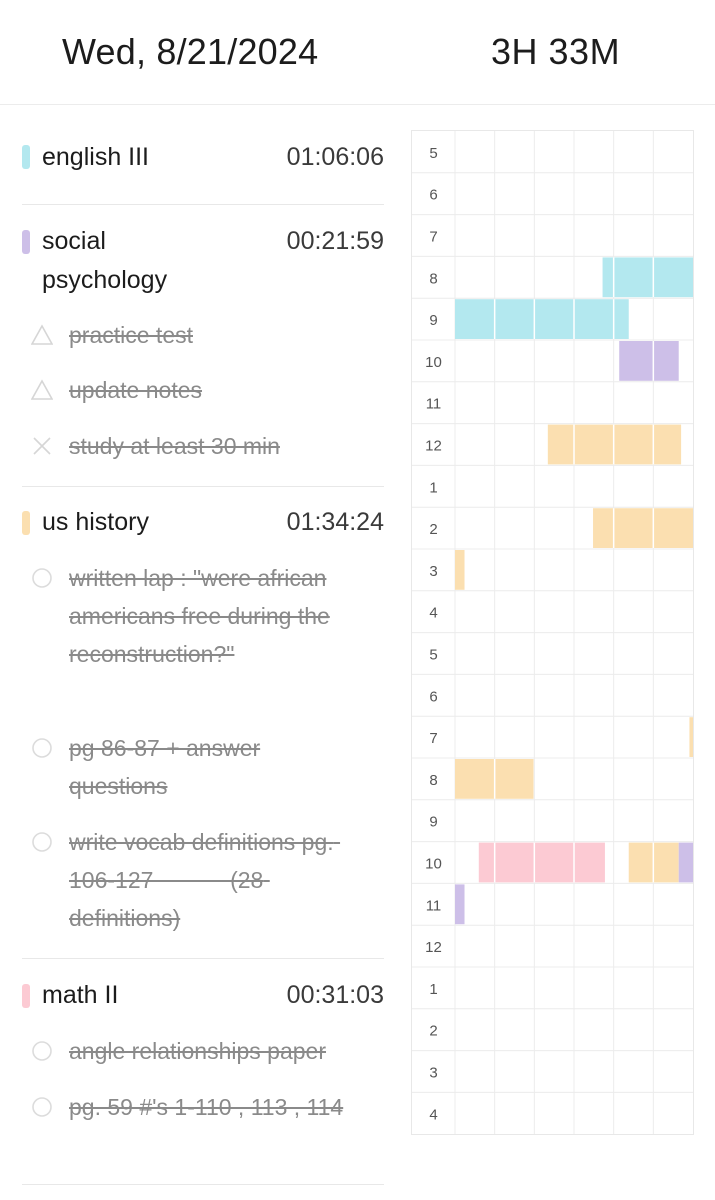 This screenshot has height=1200, width=715. What do you see at coordinates (357, 52) in the screenshot?
I see `header: Wed, 8/21/2024 3H 33M` at bounding box center [357, 52].